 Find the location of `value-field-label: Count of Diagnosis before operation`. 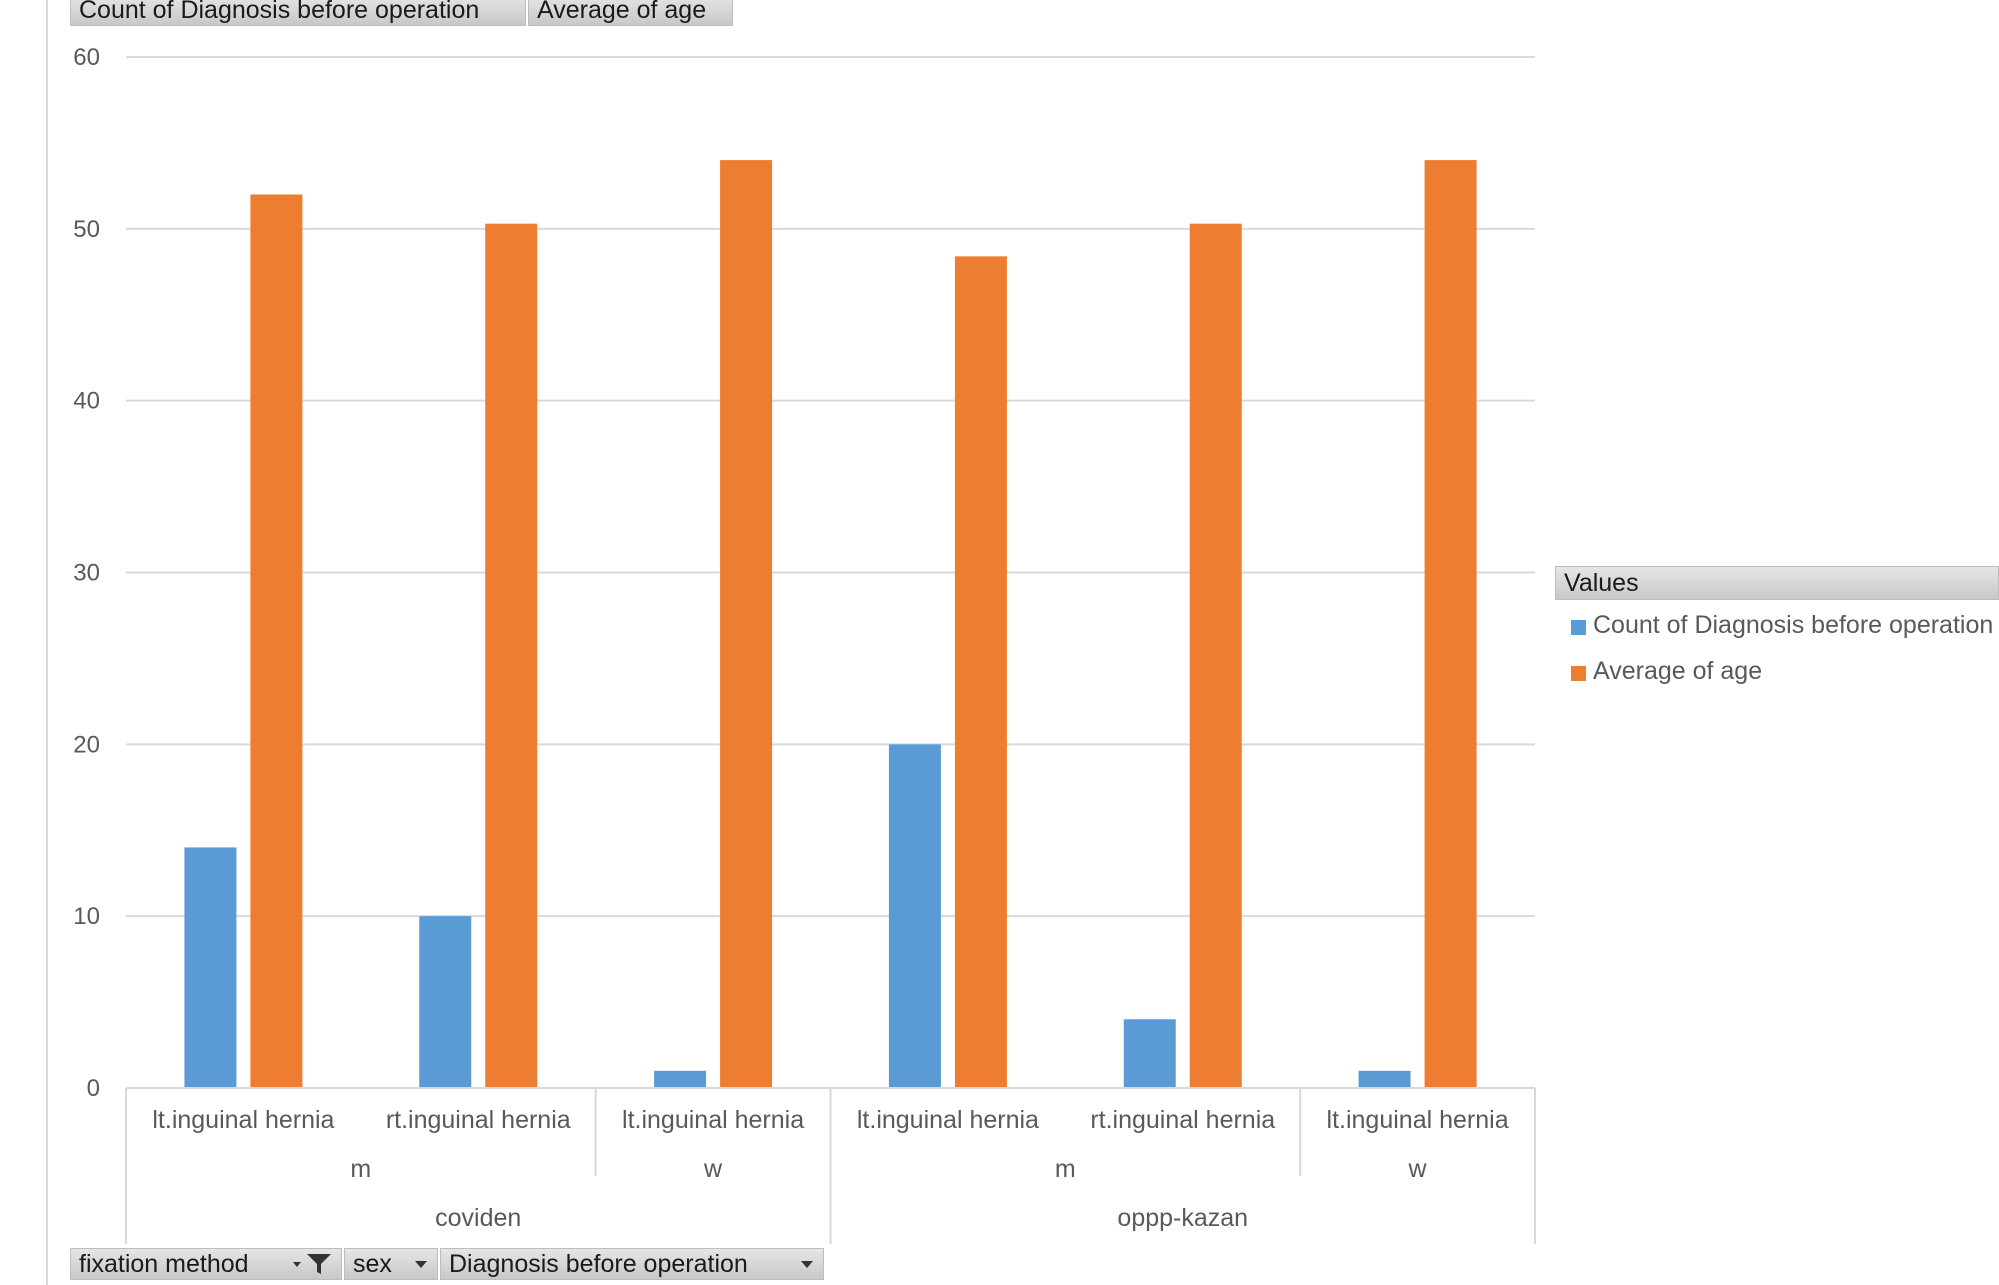

value-field-label: Count of Diagnosis before operation is located at coordinates (279, 12).